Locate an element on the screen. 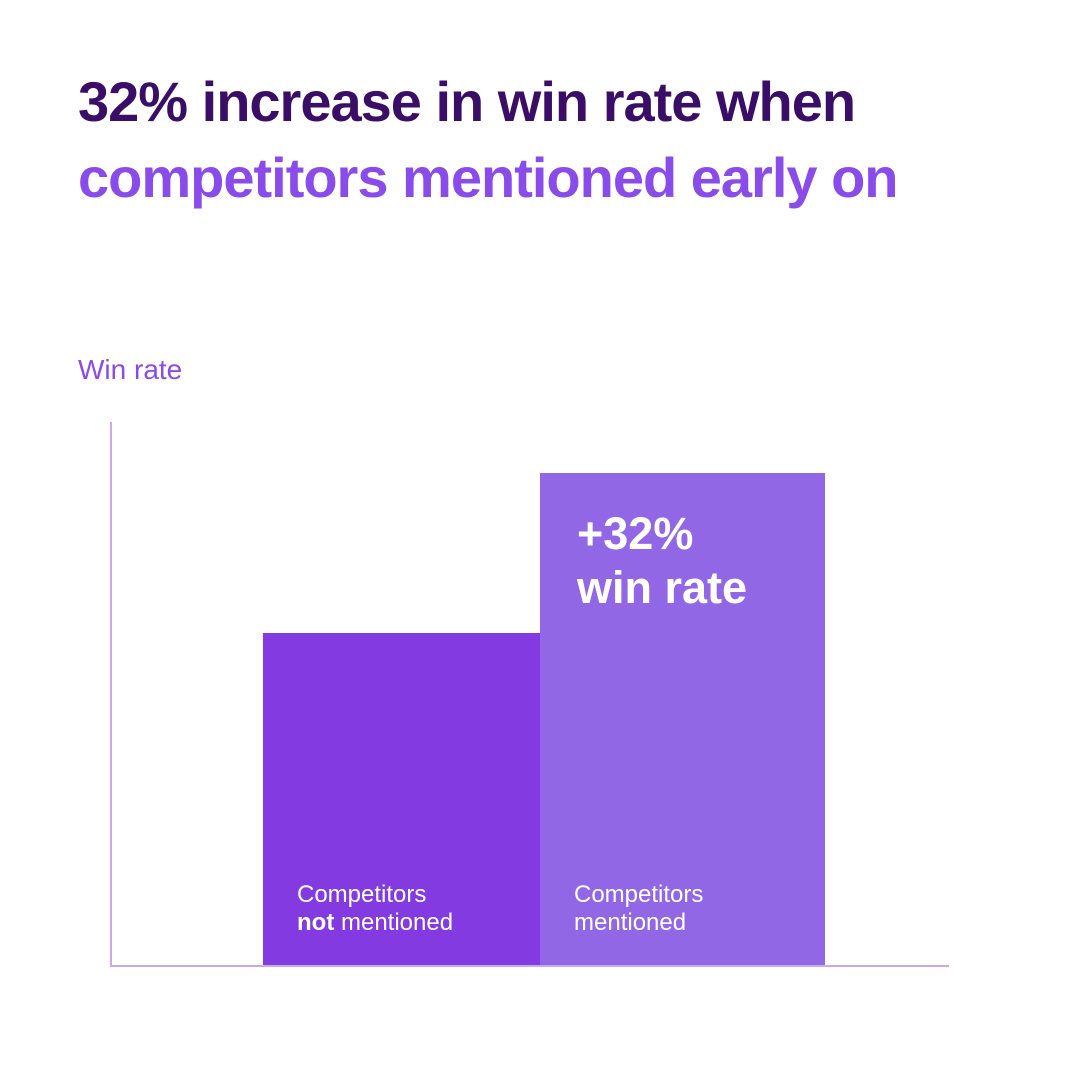 This screenshot has width=1080, height=1080. bar-label-line-2: mentioned is located at coordinates (630, 922).